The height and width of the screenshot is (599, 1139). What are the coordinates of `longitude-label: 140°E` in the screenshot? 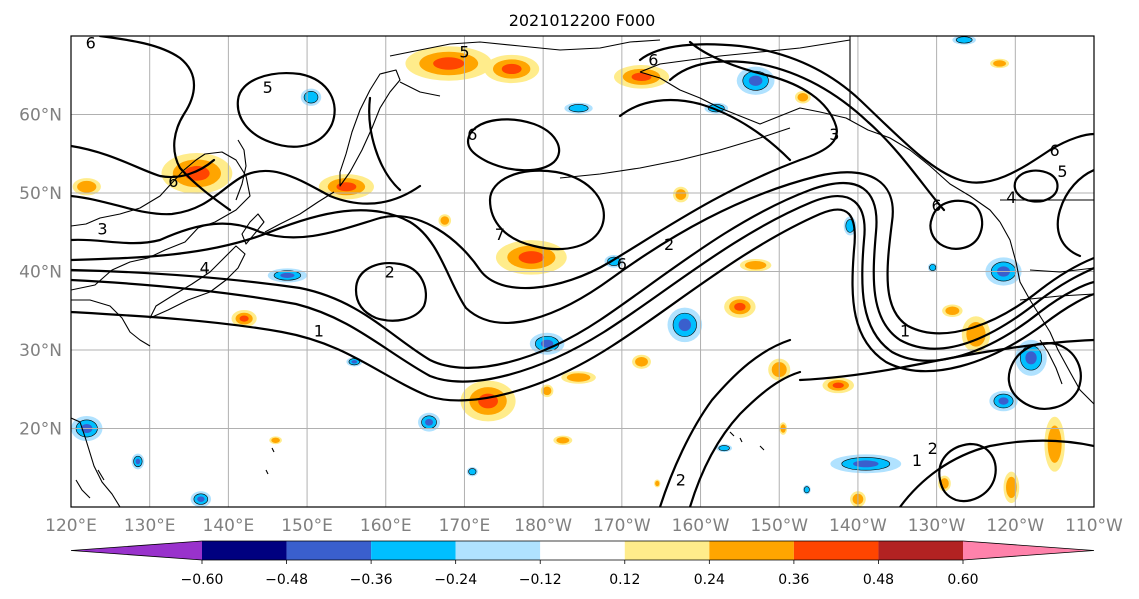 It's located at (229, 526).